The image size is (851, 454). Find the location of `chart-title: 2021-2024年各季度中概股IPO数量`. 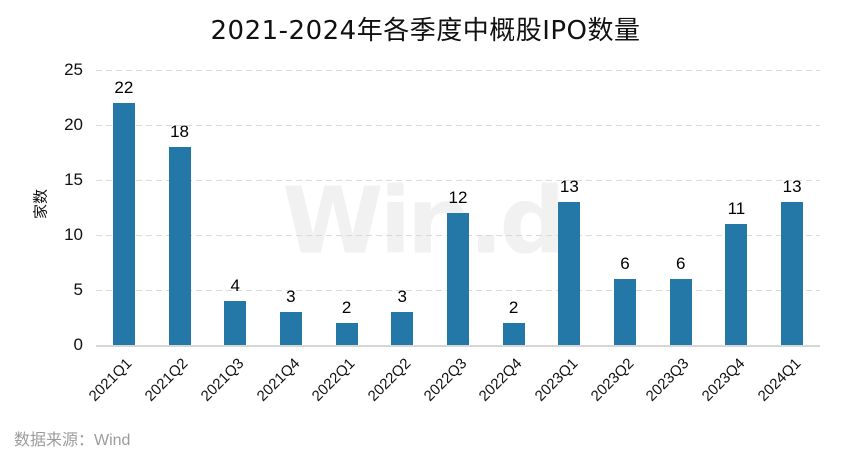

chart-title: 2021-2024年各季度中概股IPO数量 is located at coordinates (425, 31).